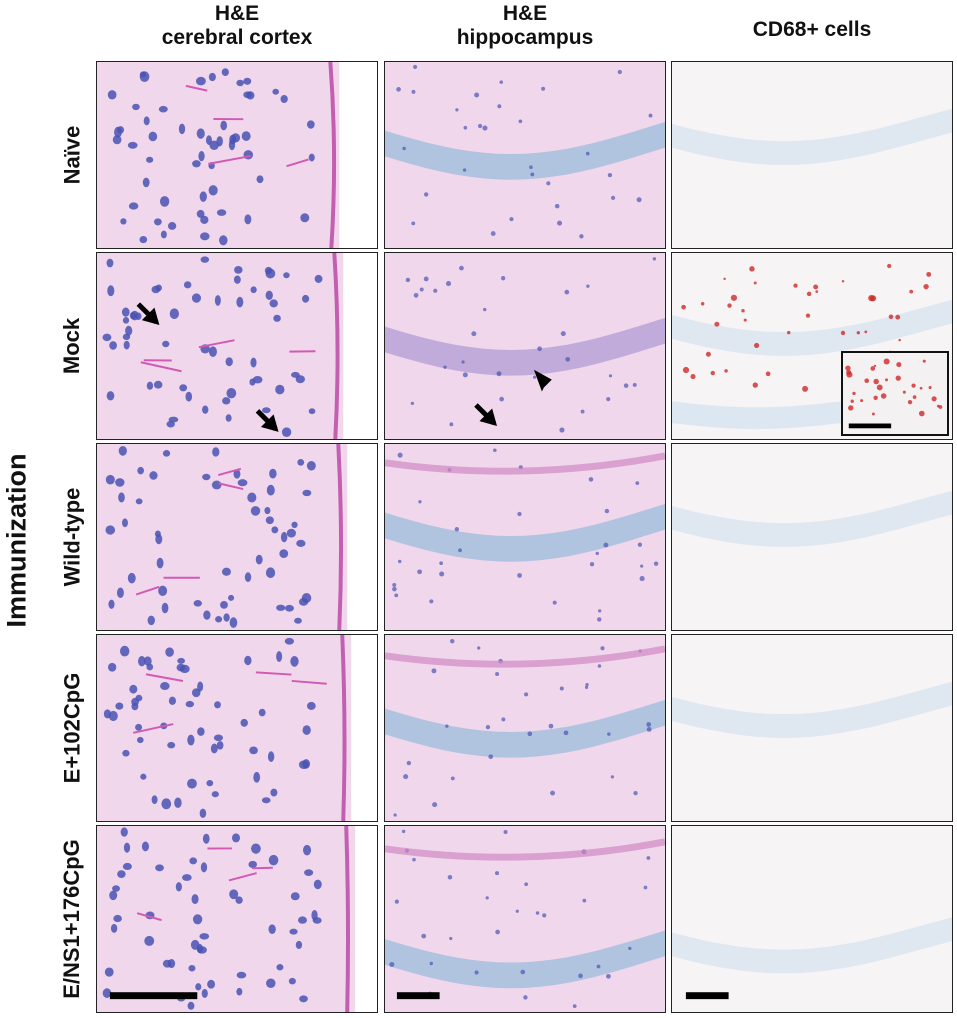 This screenshot has height=1018, width=957. I want to click on tissue-outside, so click(362, 537).